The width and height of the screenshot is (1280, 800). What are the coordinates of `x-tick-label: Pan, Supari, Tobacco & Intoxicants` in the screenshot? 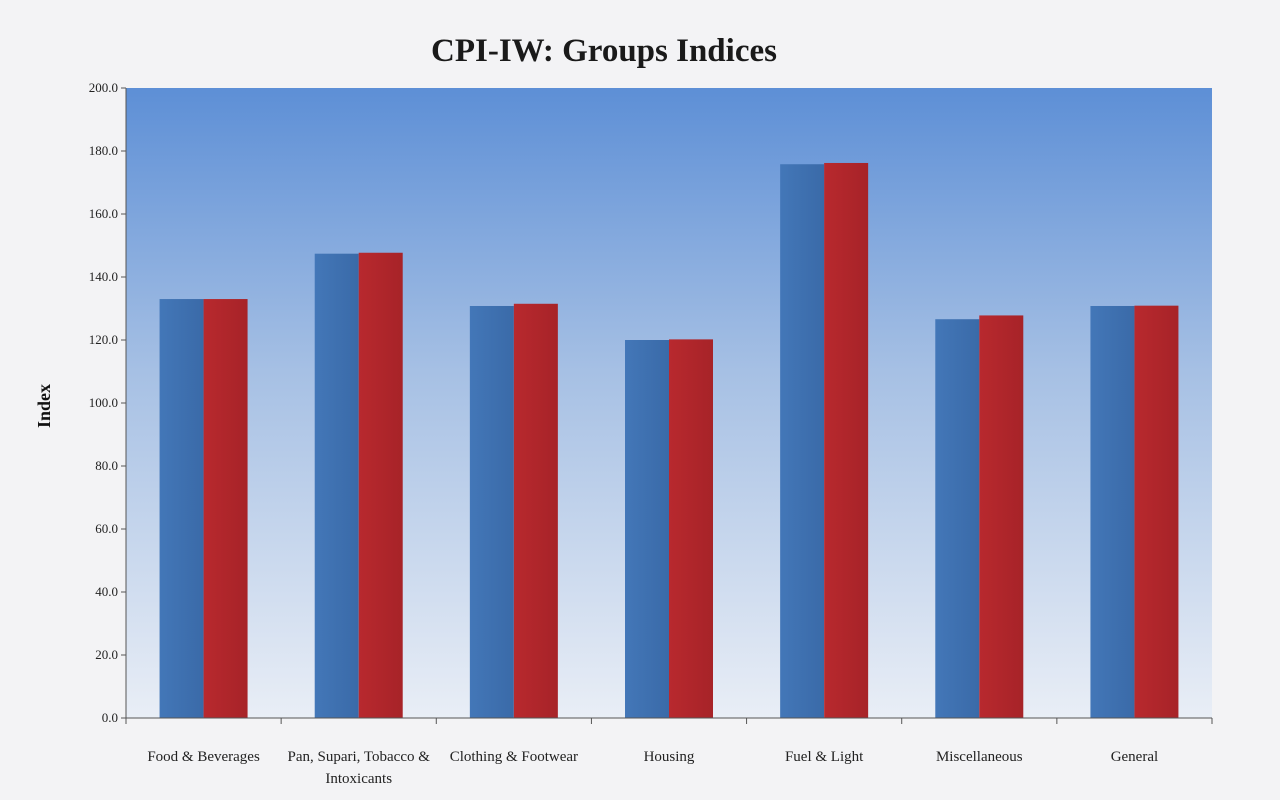 It's located at (359, 768).